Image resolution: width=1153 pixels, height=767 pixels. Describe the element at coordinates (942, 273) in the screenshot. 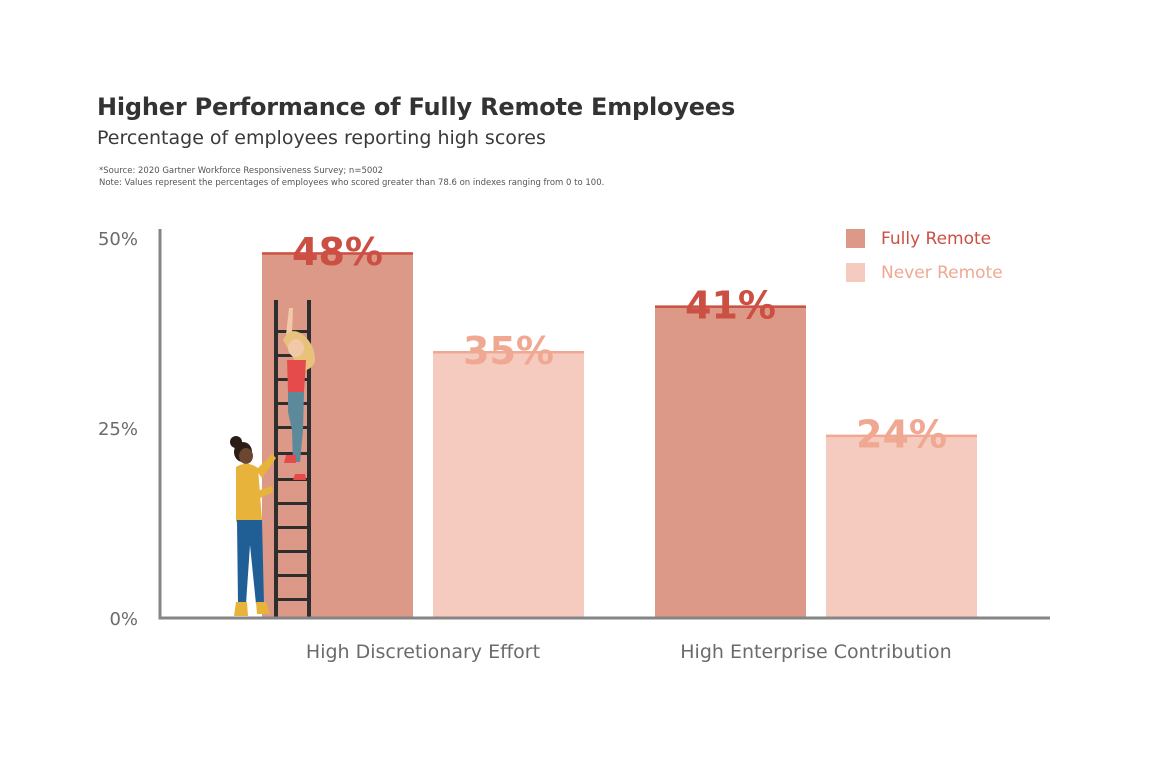

I see `legend-label-never-remote: Never Remote` at that location.